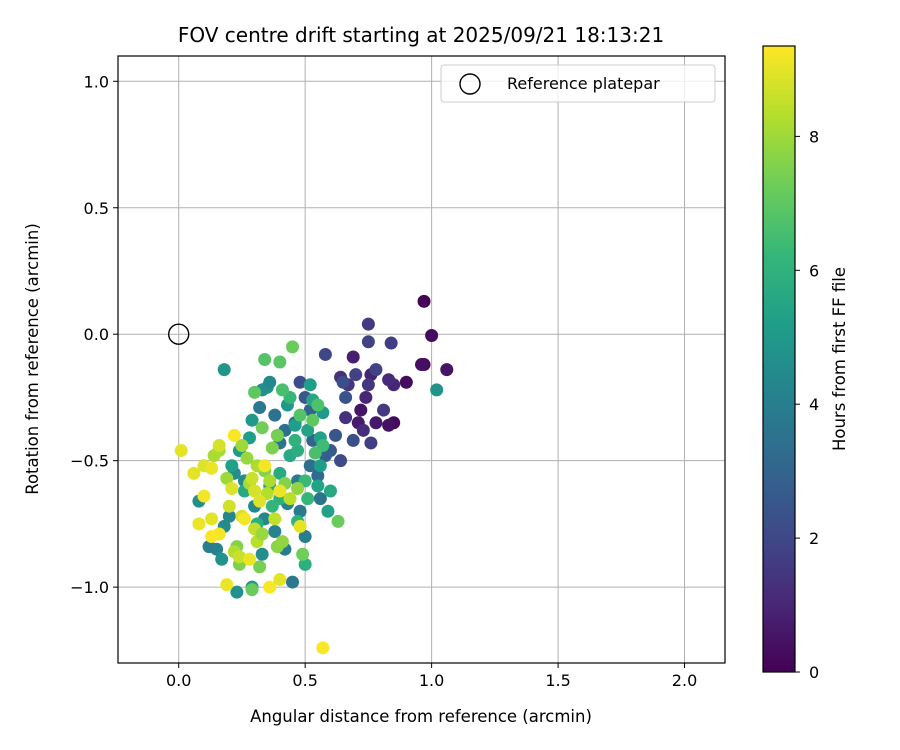 The height and width of the screenshot is (750, 900). Describe the element at coordinates (178, 334) in the screenshot. I see `reference-platepar-marker` at that location.